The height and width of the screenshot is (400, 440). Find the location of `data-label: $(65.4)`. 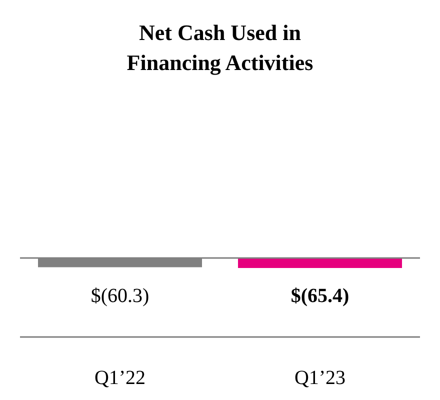

data-label: $(65.4) is located at coordinates (320, 296).